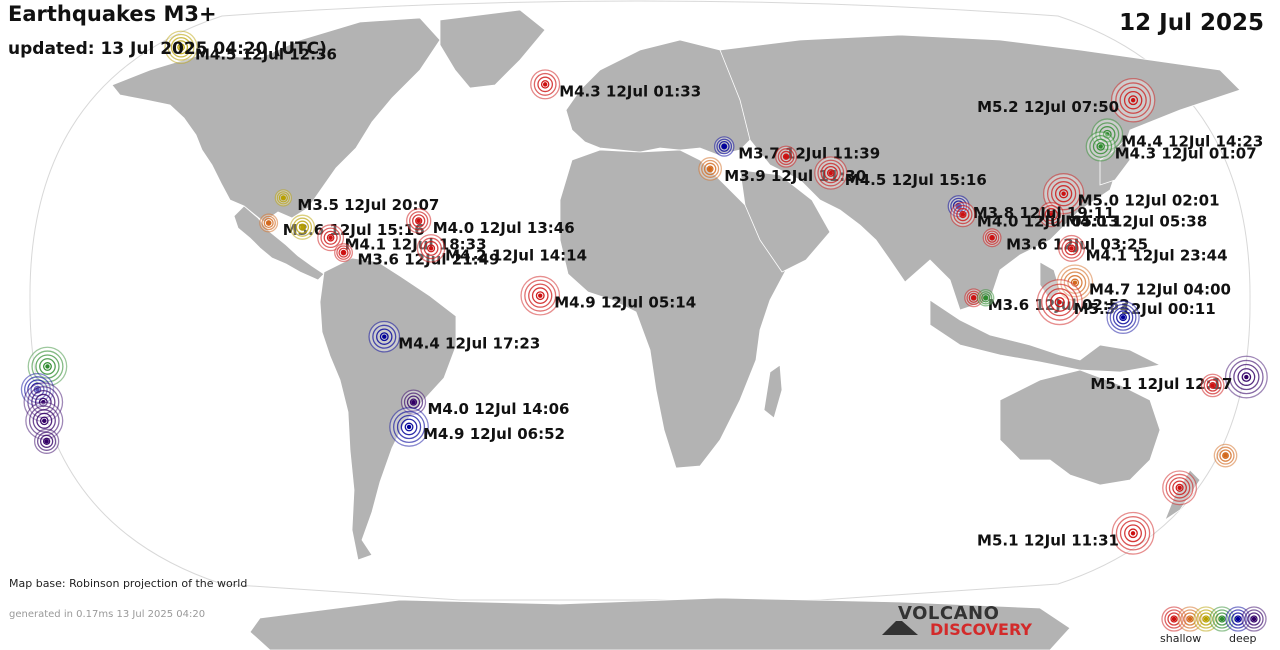 This screenshot has height=650, width=1280. Describe the element at coordinates (981, 629) in the screenshot. I see `logo-text-discovery: DISCOVERY` at that location.